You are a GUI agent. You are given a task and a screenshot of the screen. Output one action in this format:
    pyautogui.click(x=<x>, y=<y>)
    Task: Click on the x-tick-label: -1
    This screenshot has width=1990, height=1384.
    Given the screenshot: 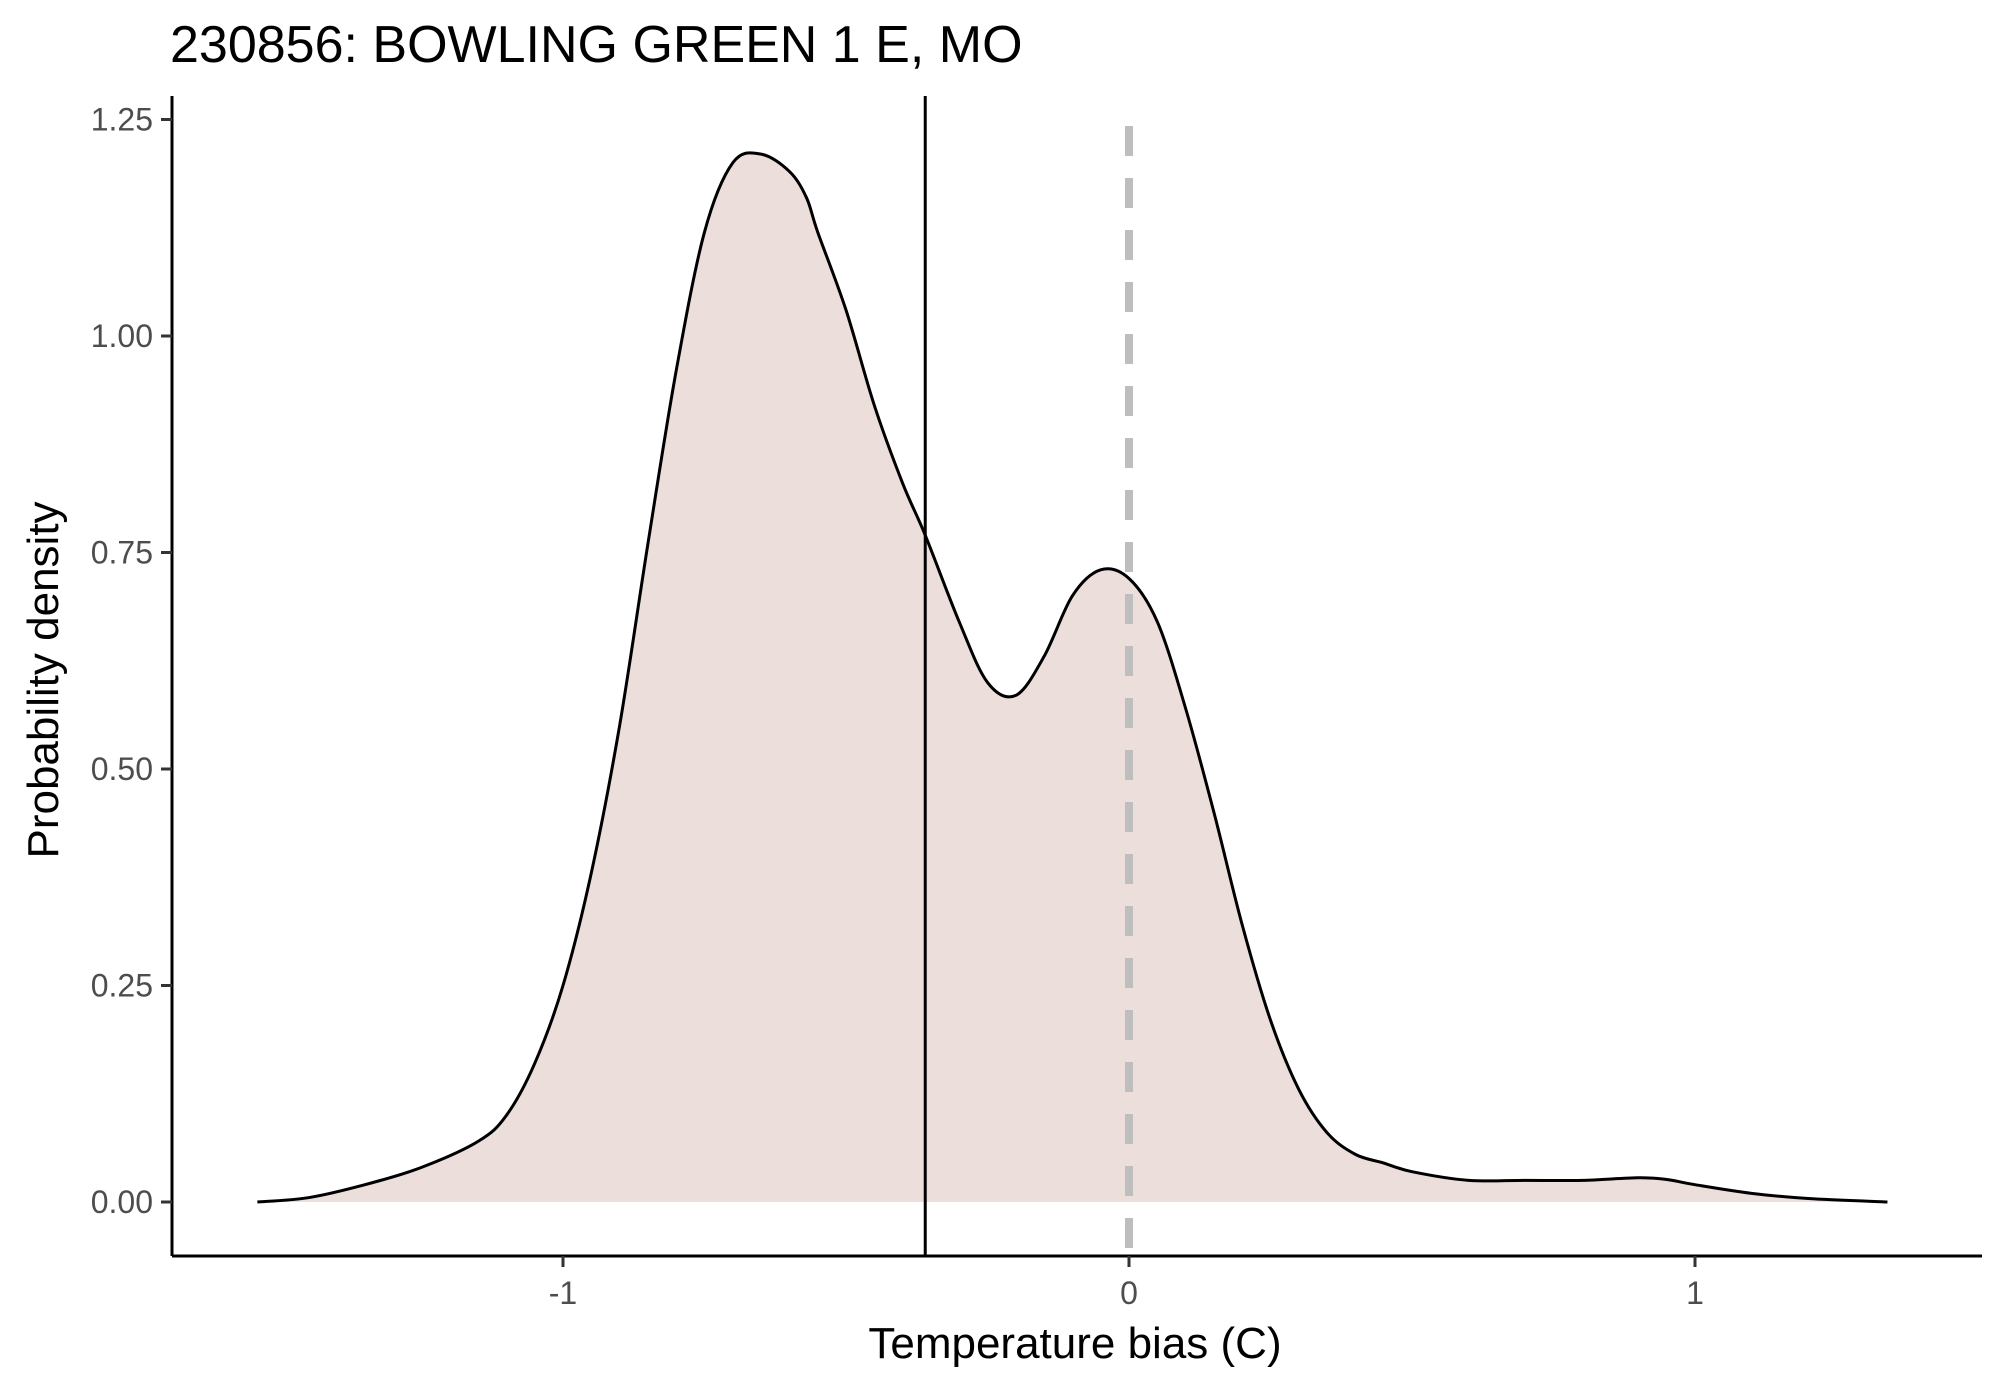 What is the action you would take?
    pyautogui.click(x=563, y=1293)
    